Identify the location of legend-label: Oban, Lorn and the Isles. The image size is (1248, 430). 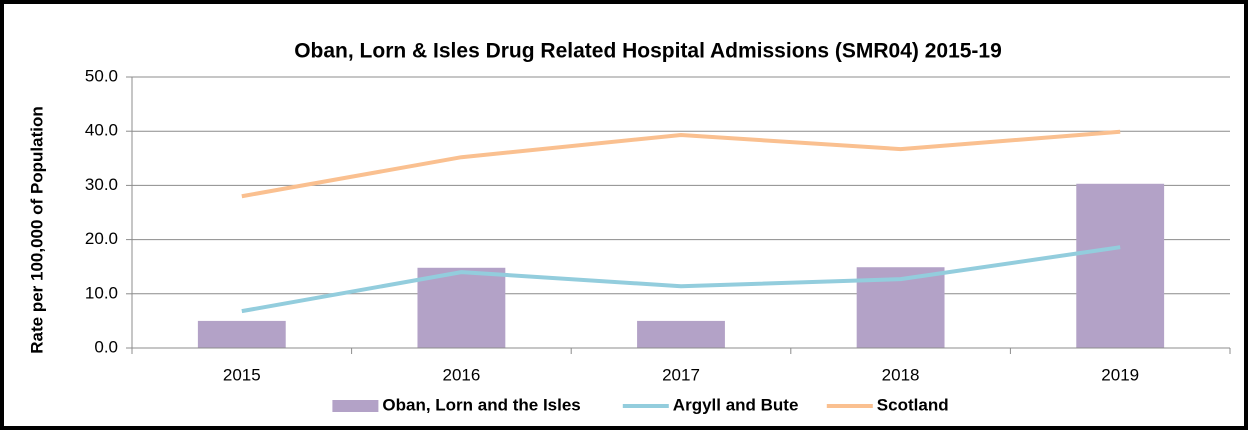
(481, 404).